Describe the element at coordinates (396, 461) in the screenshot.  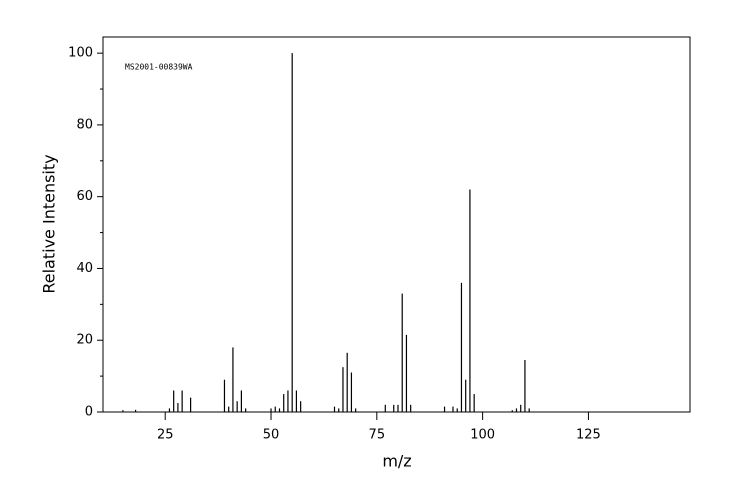
I see `x-axis-label: m/z` at that location.